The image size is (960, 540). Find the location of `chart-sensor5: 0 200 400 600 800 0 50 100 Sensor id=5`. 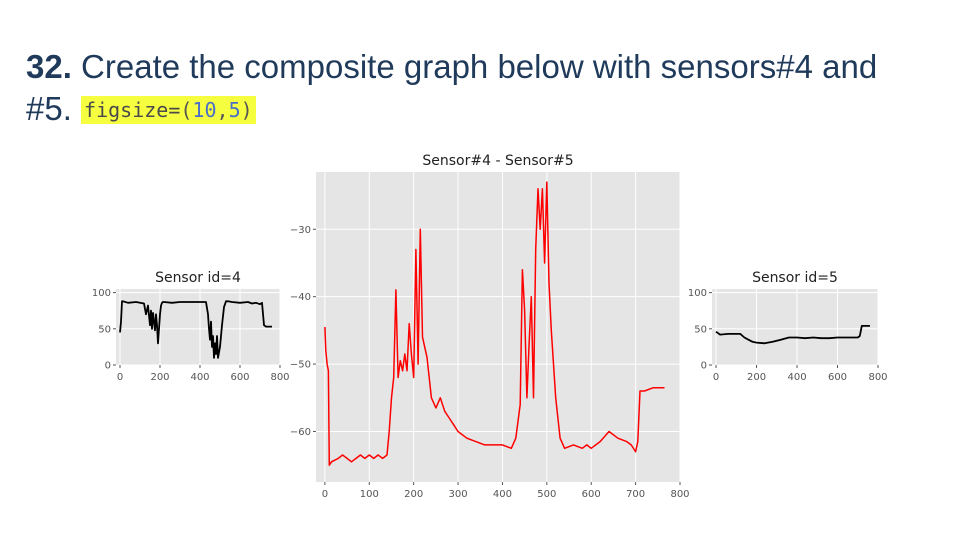

chart-sensor5: 0 200 400 600 800 0 50 100 Sensor id=5 is located at coordinates (788, 326).